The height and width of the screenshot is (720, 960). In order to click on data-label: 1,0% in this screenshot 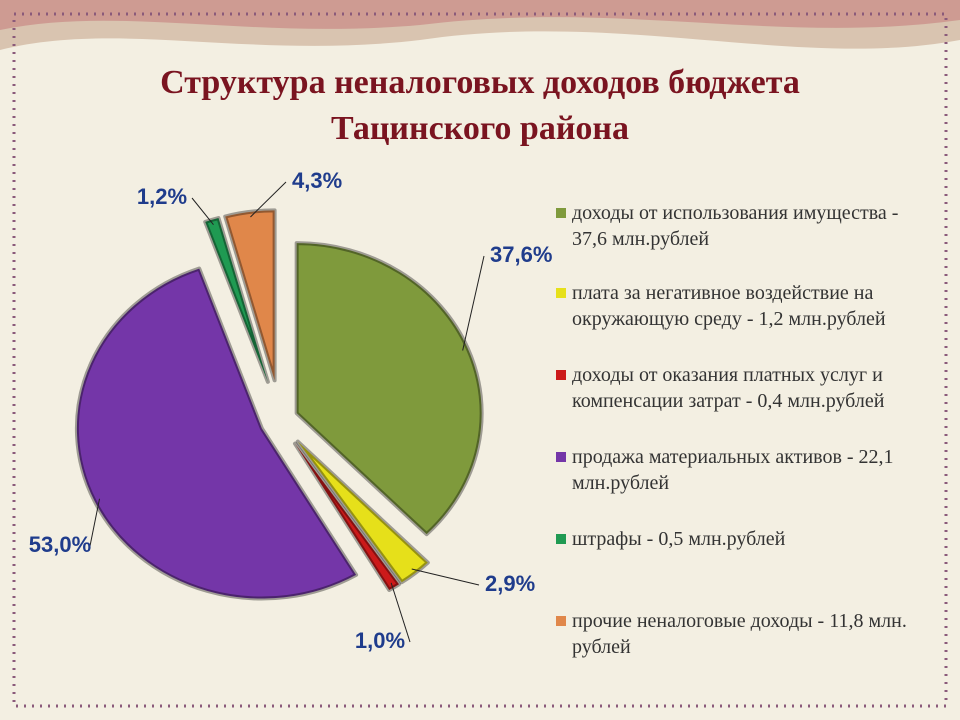, I will do `click(380, 640)`.